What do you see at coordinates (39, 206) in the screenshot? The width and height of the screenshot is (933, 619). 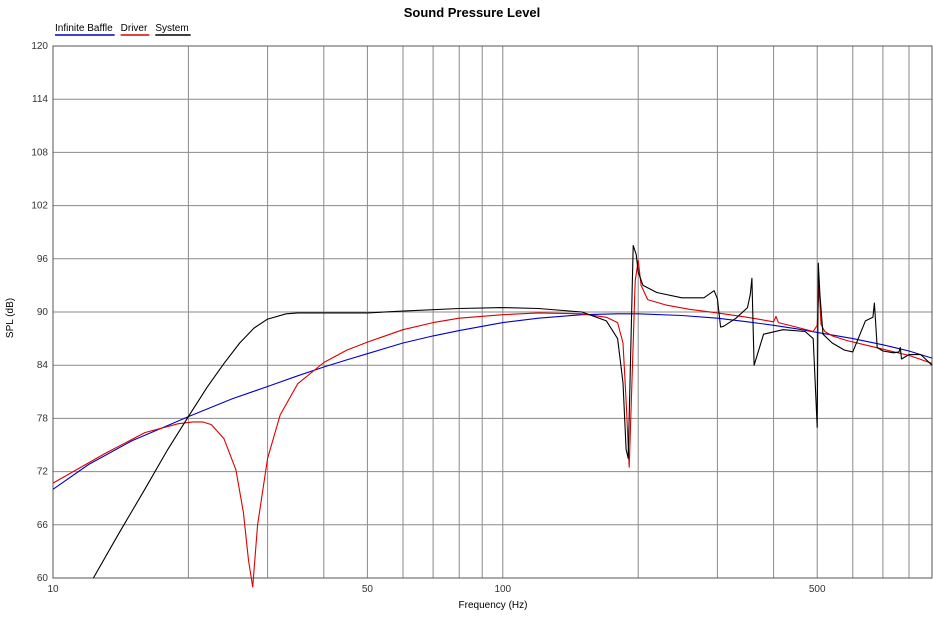 I see `y-tick-label: 102` at bounding box center [39, 206].